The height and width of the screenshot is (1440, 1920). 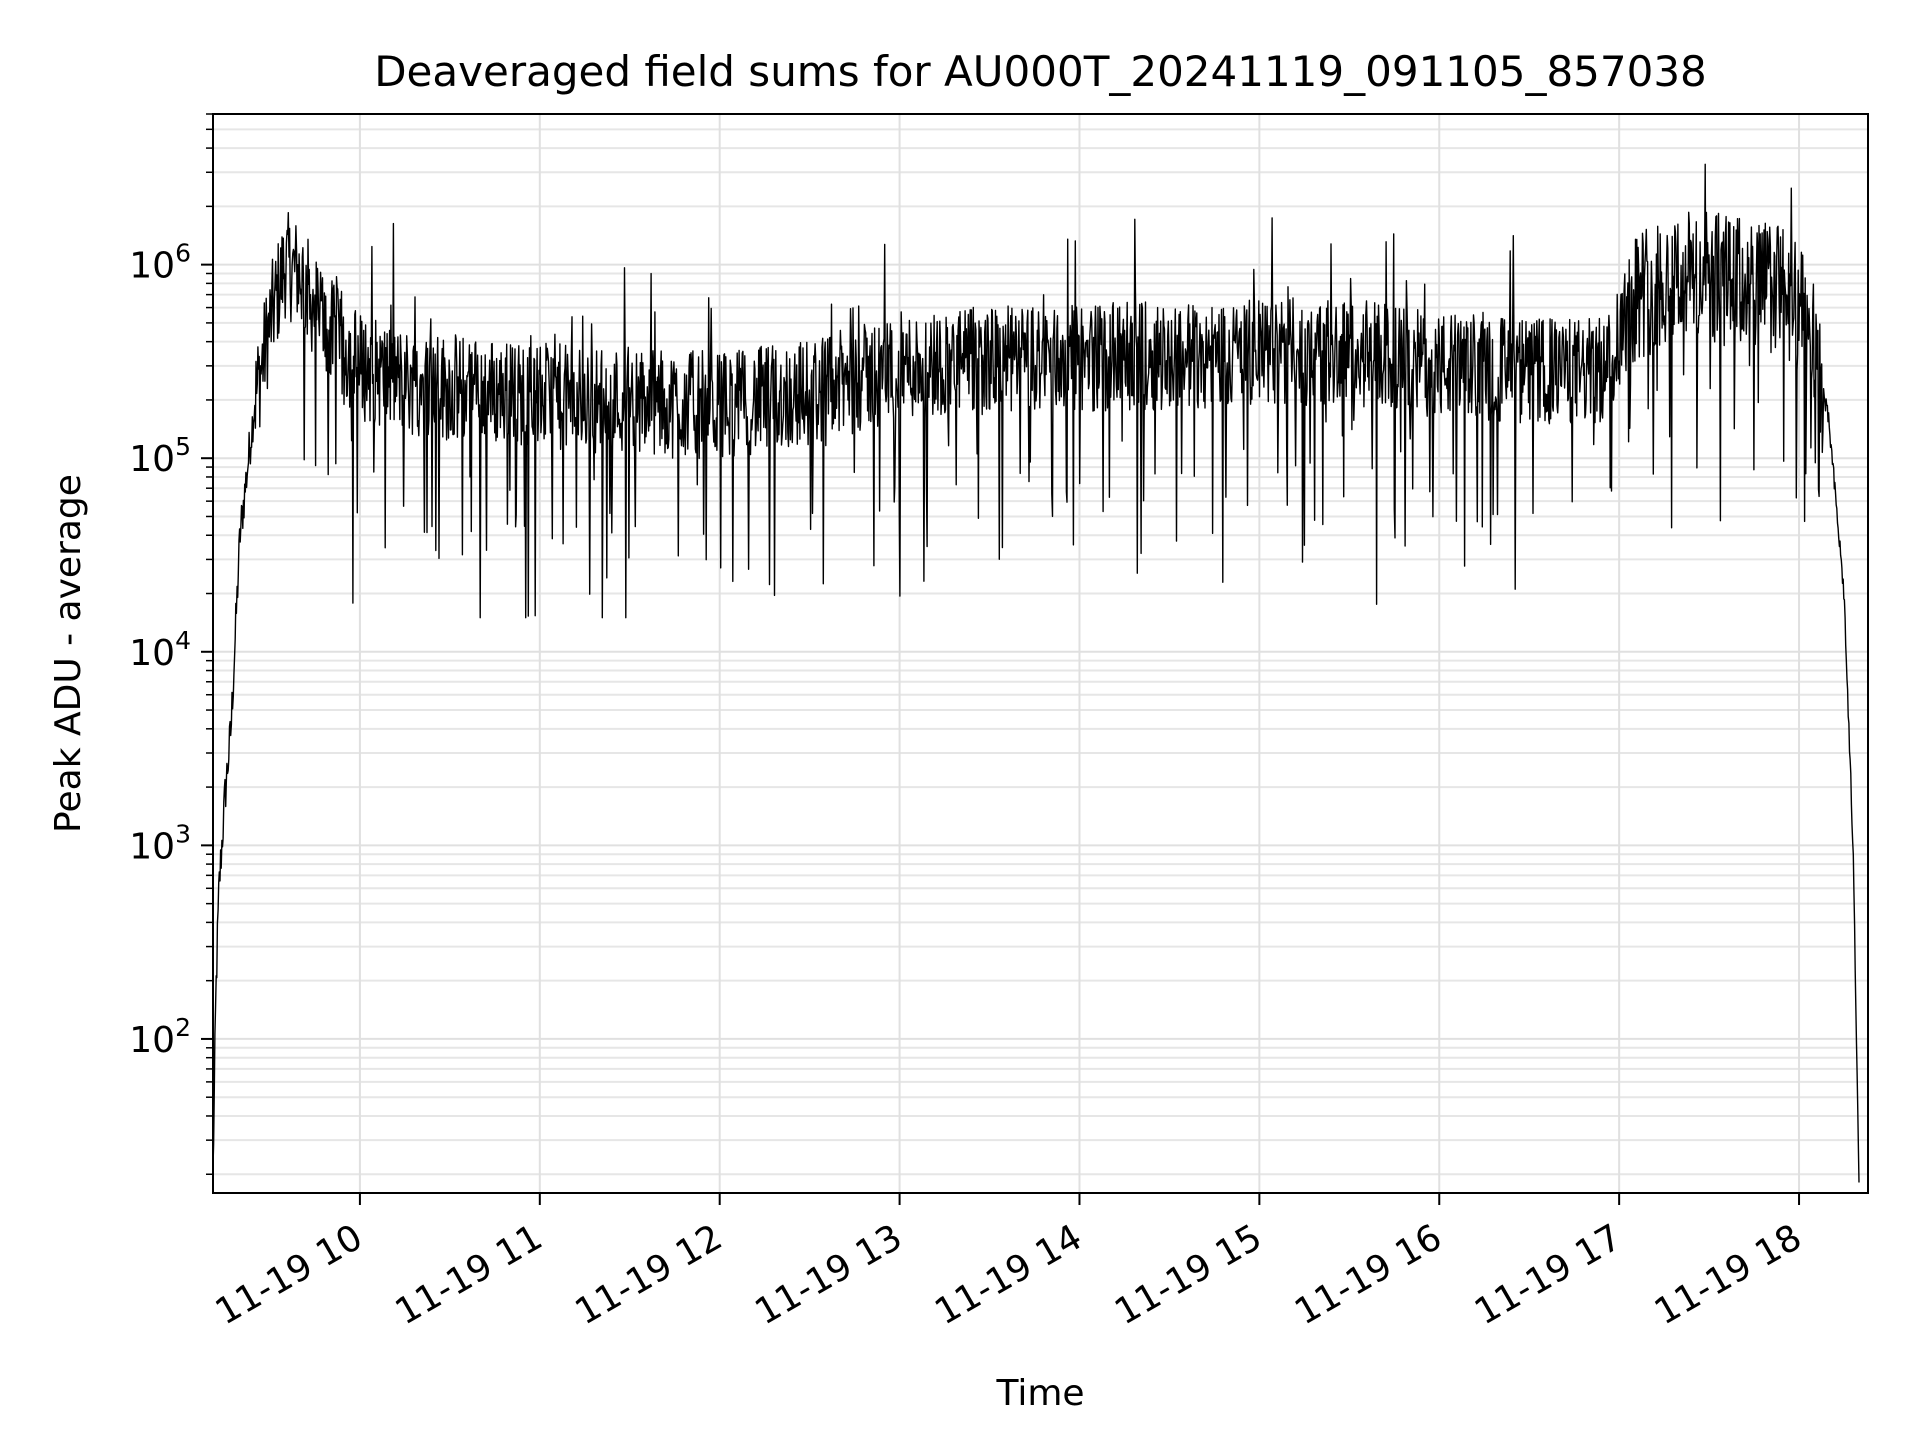 I want to click on x-axis-label: Time, so click(x=1039, y=1393).